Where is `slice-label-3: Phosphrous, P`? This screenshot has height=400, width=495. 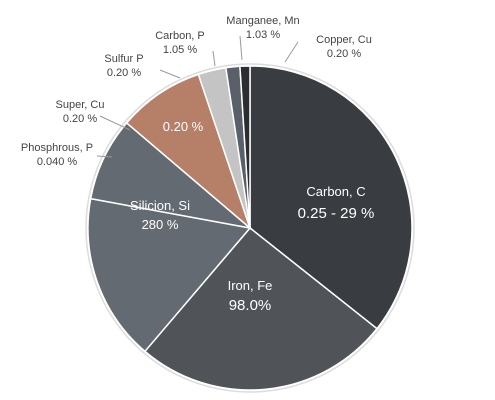
slice-label-3: Phosphrous, P is located at coordinates (57, 148).